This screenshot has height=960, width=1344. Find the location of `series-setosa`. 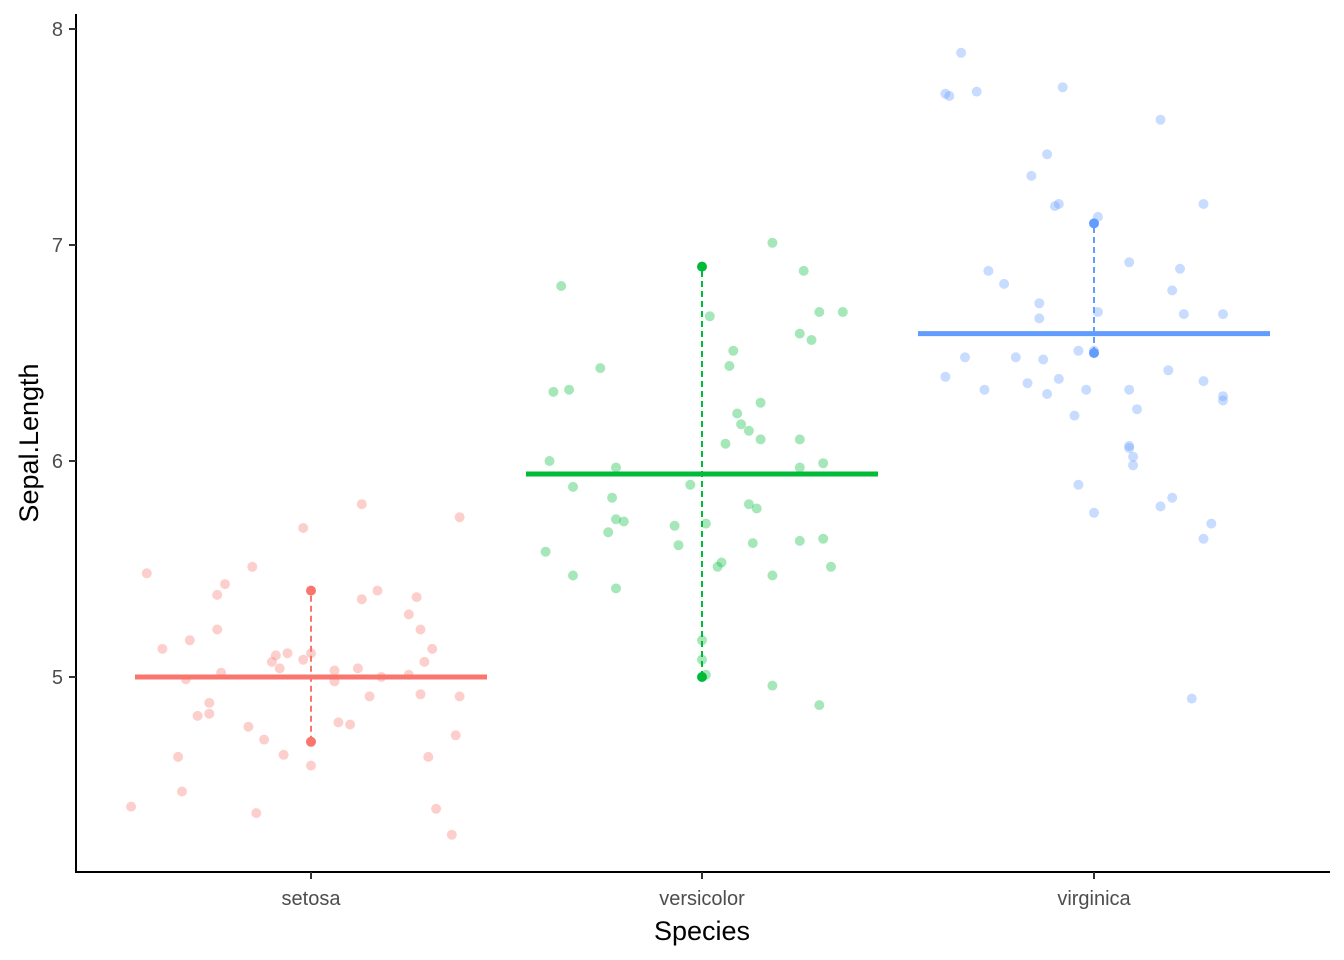

series-setosa is located at coordinates (306, 669).